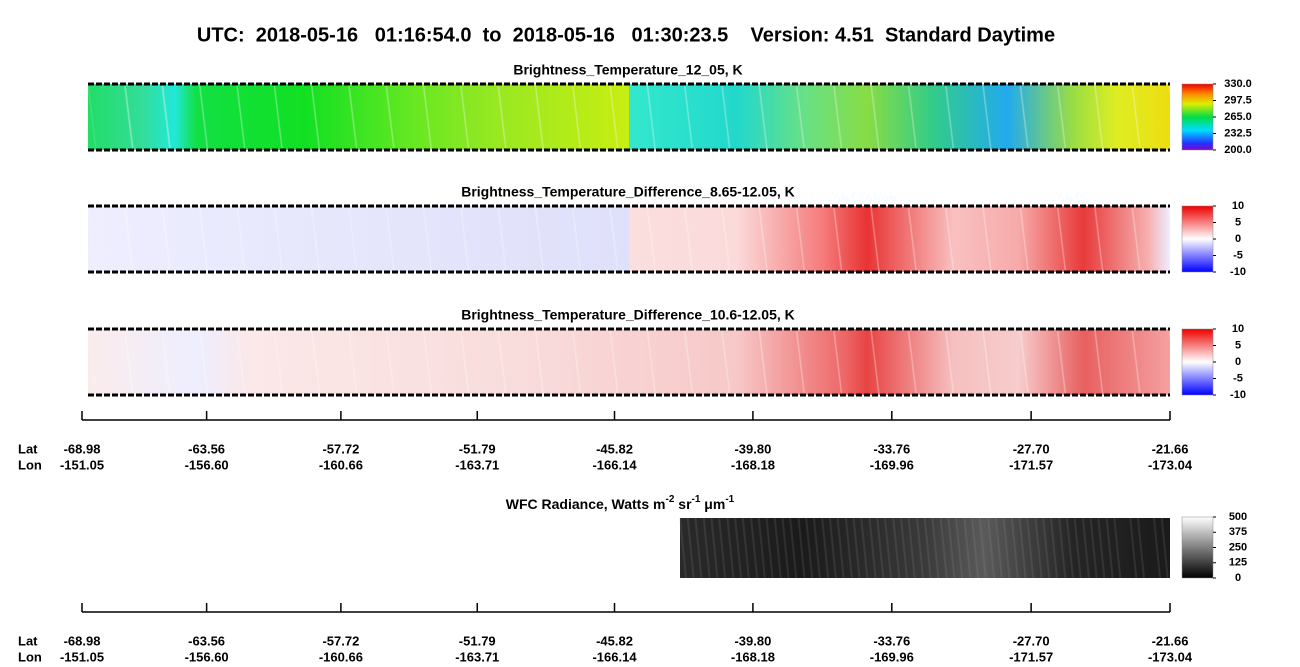 The height and width of the screenshot is (667, 1300). I want to click on image, so click(629, 239).